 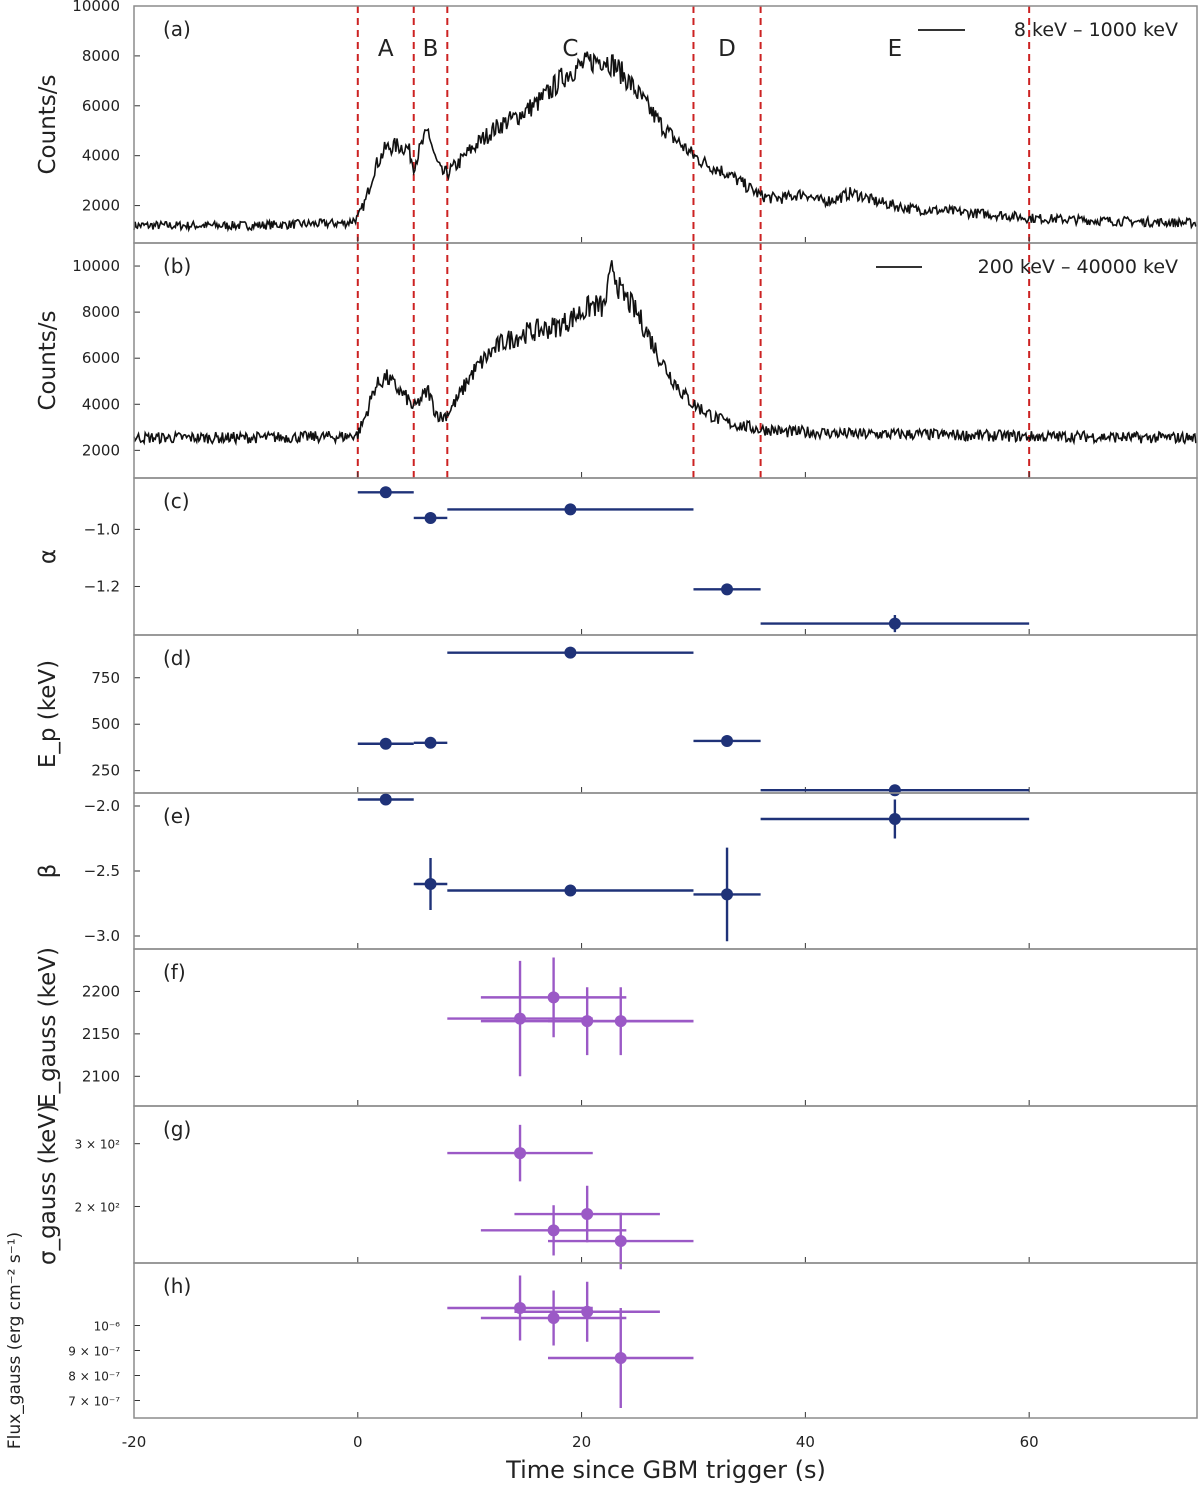 I want to click on panel-tag: (a), so click(x=177, y=29).